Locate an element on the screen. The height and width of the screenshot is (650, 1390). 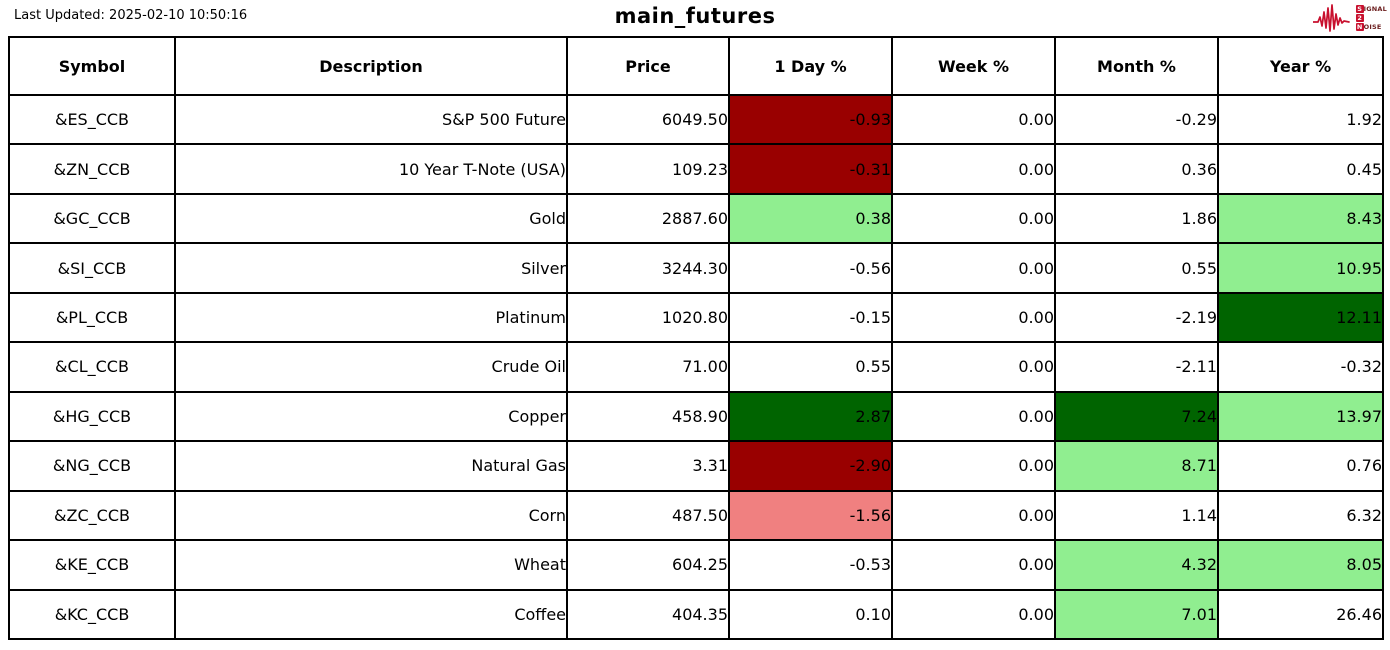
cell-price: 1020.80 is located at coordinates (648, 317).